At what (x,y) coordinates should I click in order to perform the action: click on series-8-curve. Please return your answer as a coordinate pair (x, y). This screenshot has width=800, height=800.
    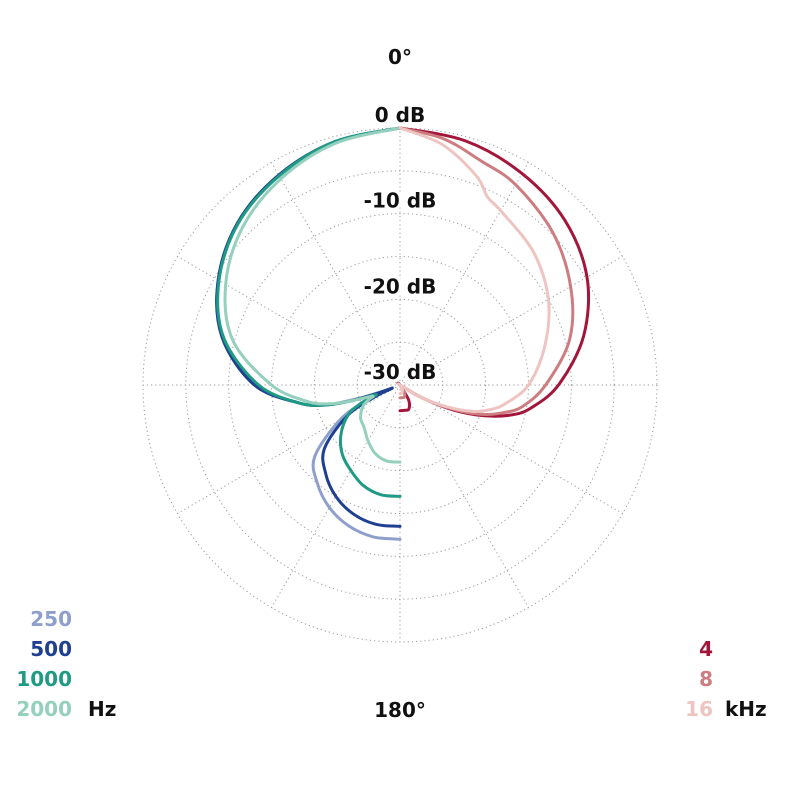
    Looking at the image, I should click on (485, 271).